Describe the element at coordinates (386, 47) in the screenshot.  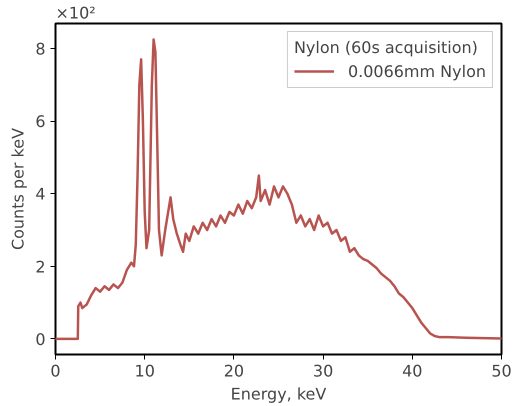
I see `legend-title: Nylon (60s acquisition)` at that location.